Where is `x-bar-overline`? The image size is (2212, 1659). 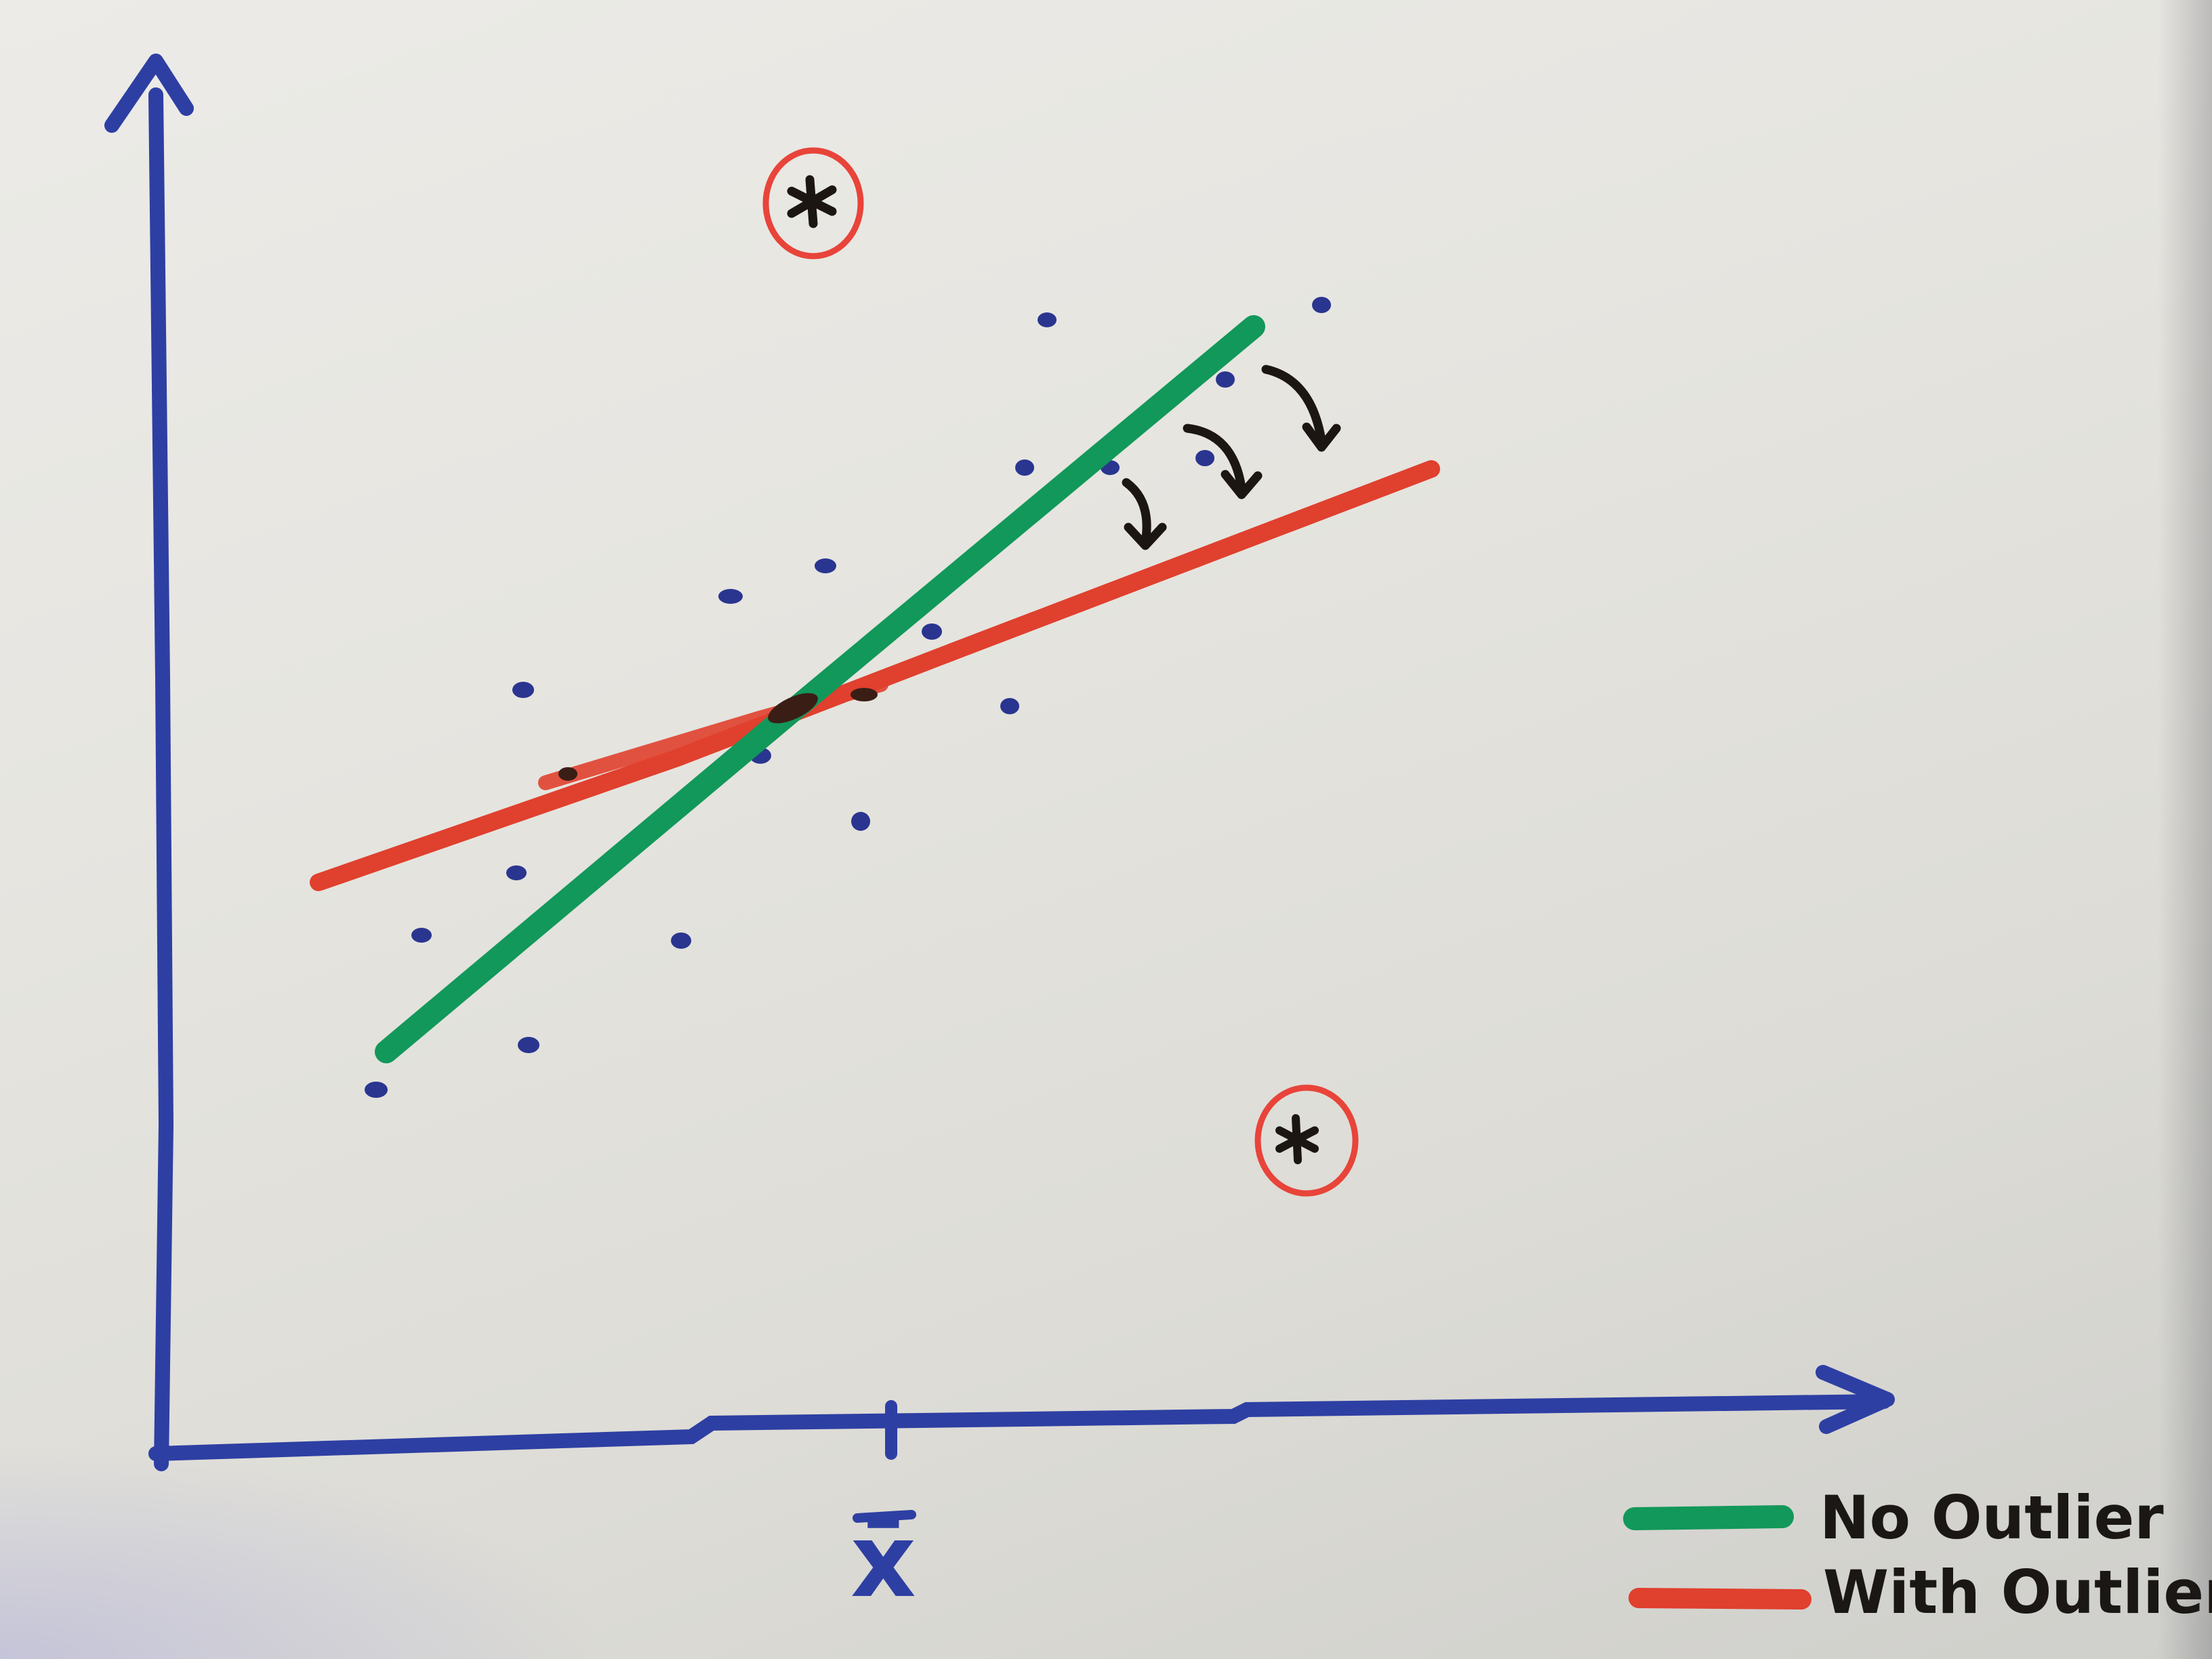
x-bar-overline is located at coordinates (884, 1516).